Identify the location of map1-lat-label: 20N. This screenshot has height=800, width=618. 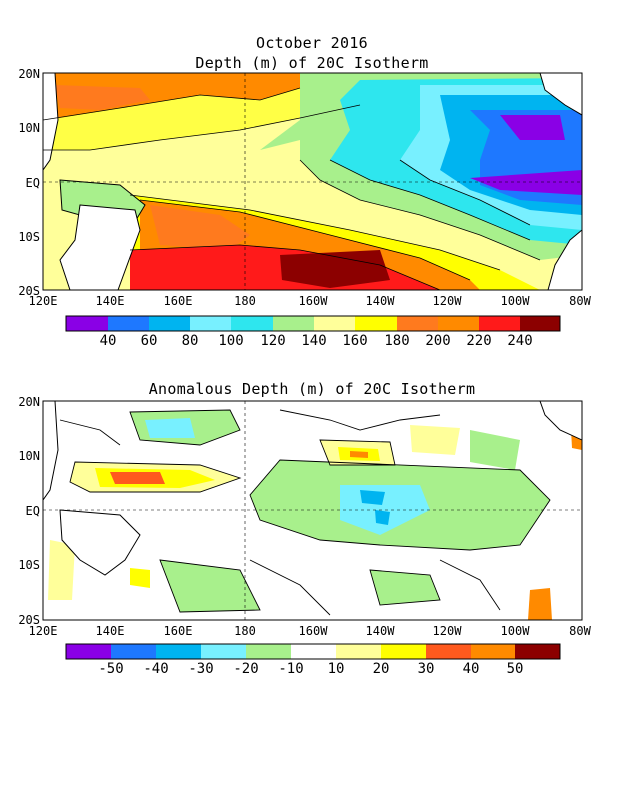
(29, 74).